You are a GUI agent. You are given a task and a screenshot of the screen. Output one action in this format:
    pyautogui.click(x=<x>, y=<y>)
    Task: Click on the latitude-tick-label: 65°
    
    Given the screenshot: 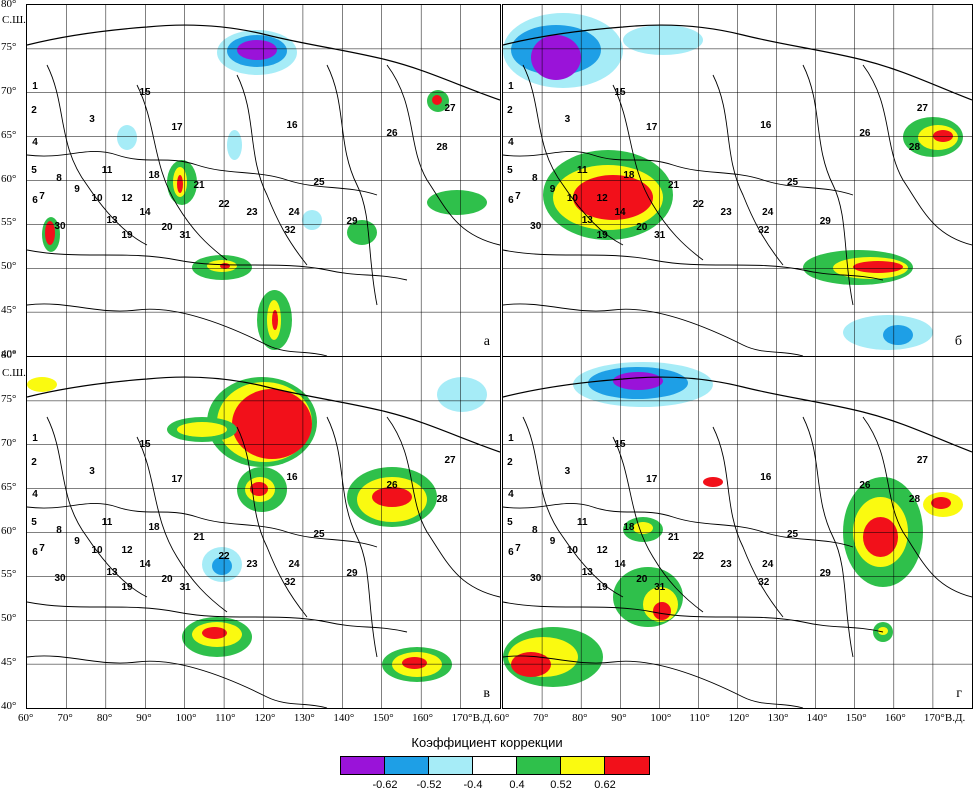 What is the action you would take?
    pyautogui.click(x=9, y=134)
    